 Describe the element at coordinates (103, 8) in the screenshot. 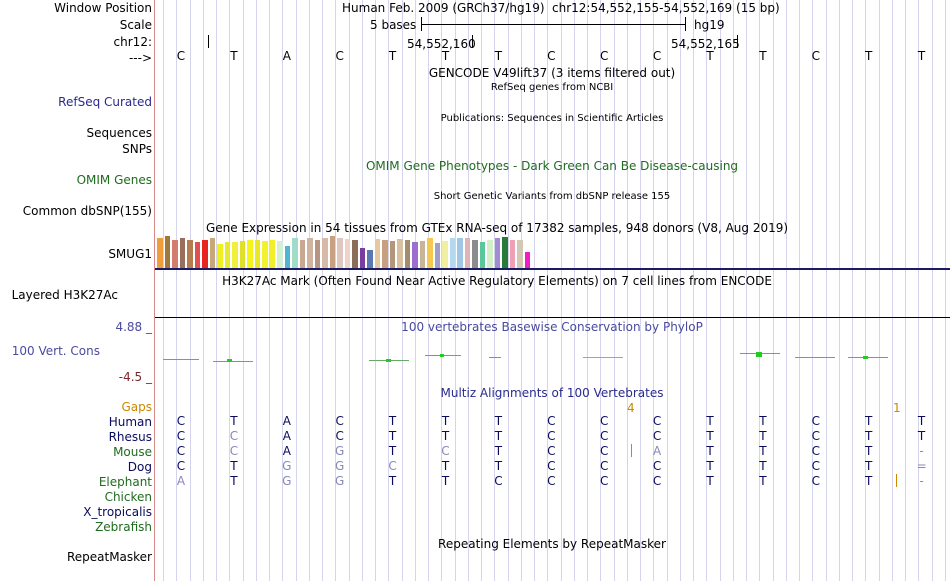

I see `window-position-label: Window Position` at that location.